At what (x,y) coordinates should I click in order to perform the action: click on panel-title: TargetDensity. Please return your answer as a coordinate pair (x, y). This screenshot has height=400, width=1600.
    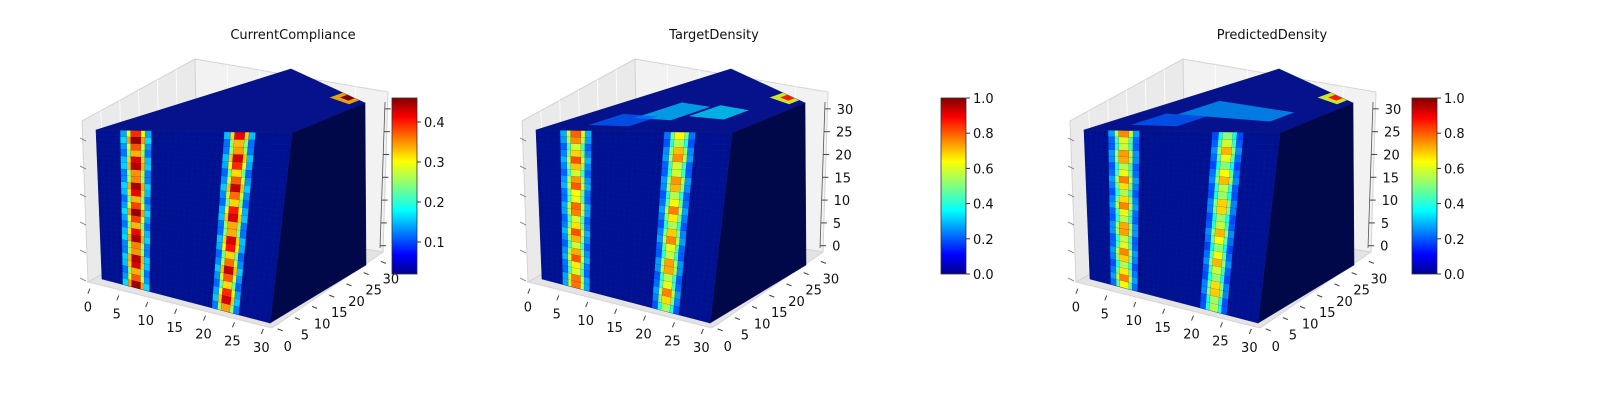
    Looking at the image, I should click on (713, 35).